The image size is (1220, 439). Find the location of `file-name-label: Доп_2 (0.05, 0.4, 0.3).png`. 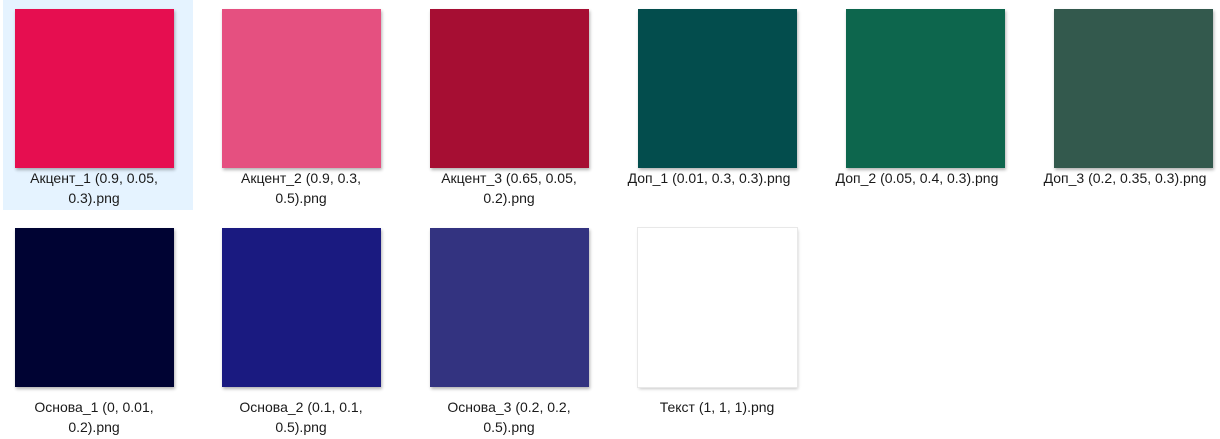

file-name-label: Доп_2 (0.05, 0.4, 0.3).png is located at coordinates (917, 178).